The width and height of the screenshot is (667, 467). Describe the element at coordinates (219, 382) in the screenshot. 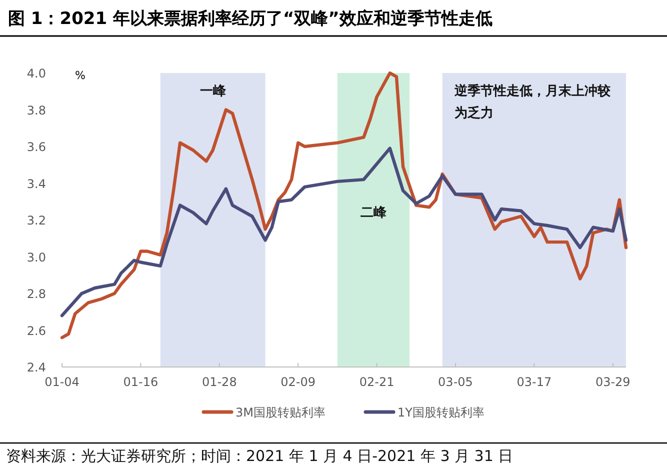

I see `x-tick-label: 01-28` at that location.